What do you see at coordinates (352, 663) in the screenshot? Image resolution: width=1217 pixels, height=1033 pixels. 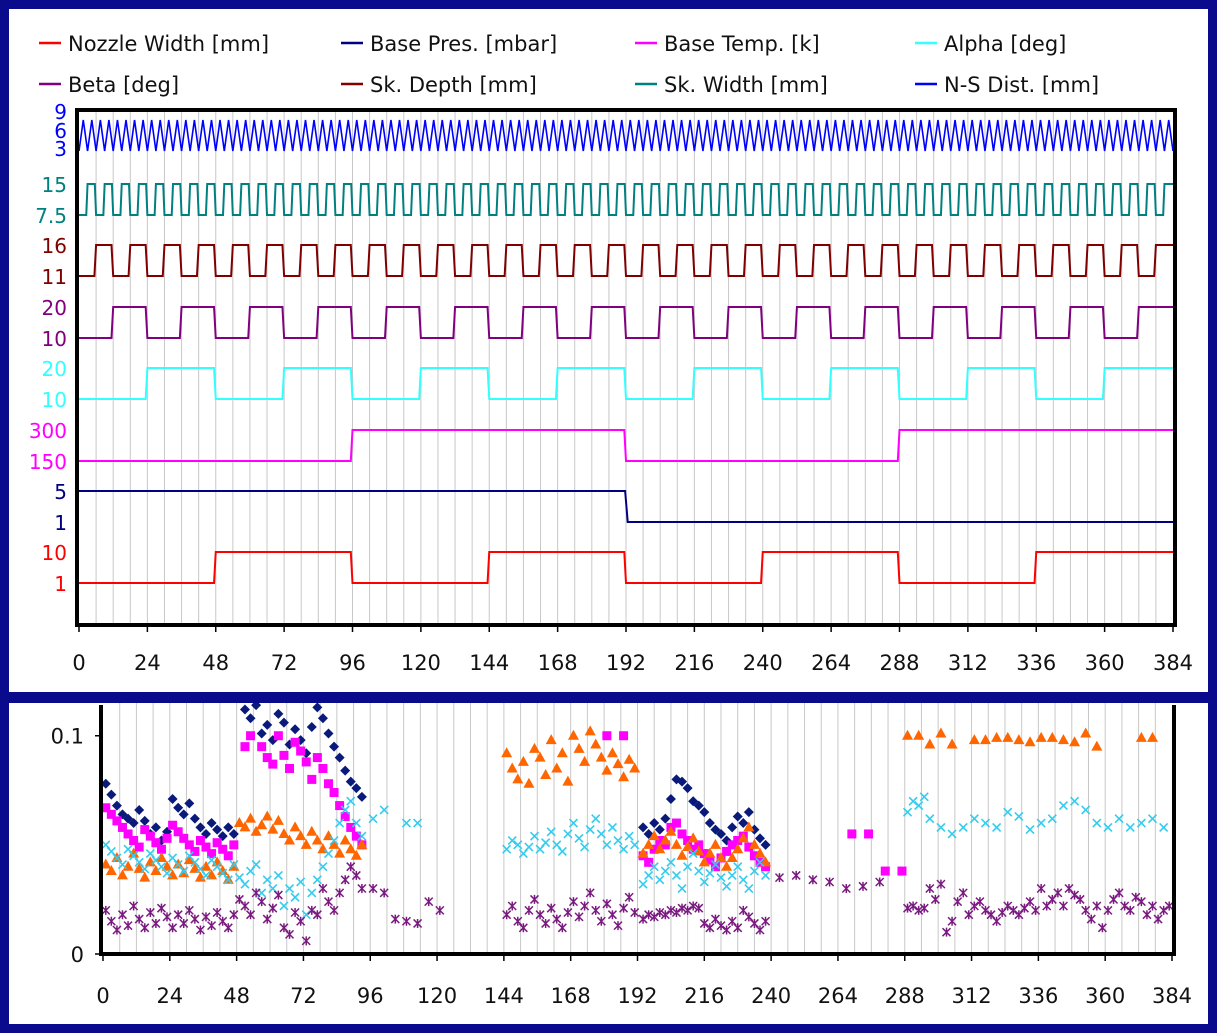 I see `x-tick-label: 96` at bounding box center [352, 663].